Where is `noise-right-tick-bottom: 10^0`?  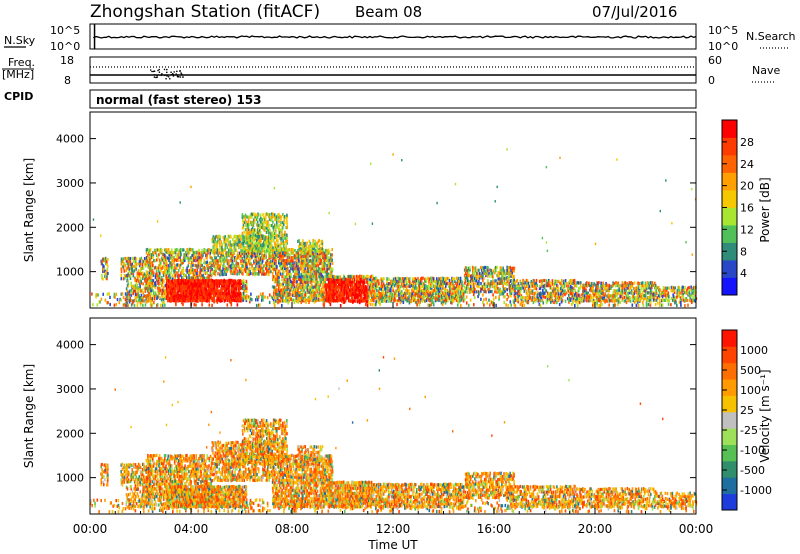
noise-right-tick-bottom: 10^0 is located at coordinates (723, 46).